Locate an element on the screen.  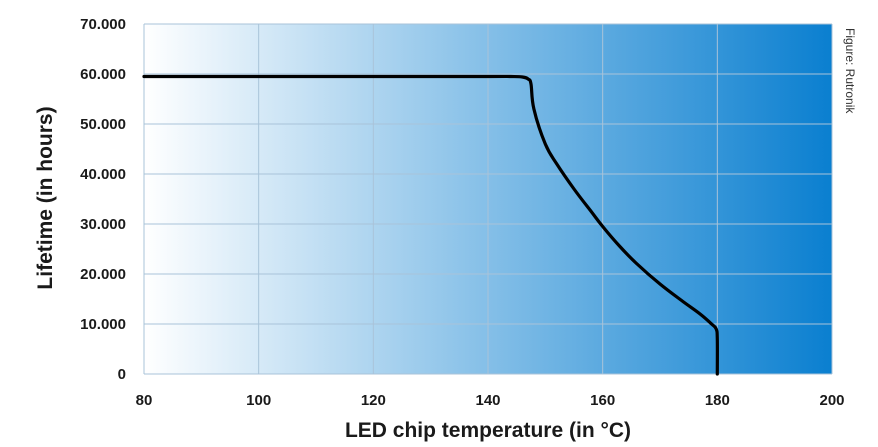
x-axis-ticks: 80 100 120 140 160 180 200 is located at coordinates (490, 400).